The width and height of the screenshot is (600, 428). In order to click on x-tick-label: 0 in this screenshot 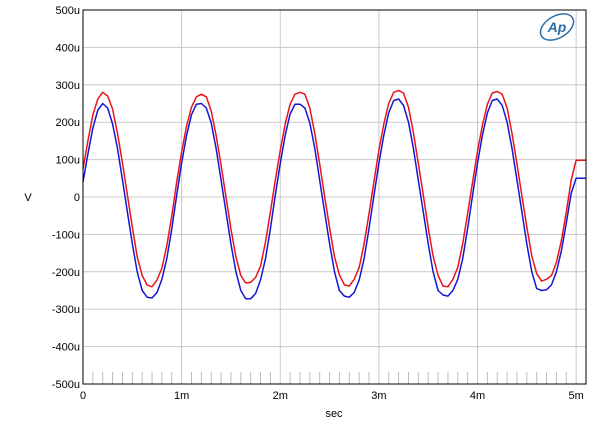, I will do `click(83, 396)`.